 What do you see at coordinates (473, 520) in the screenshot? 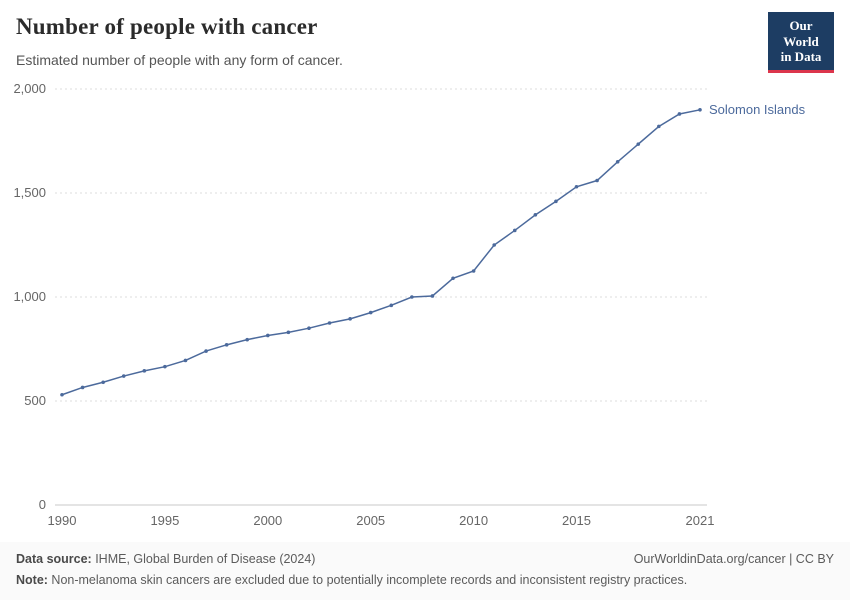
I see `x-tick-label: 2010` at bounding box center [473, 520].